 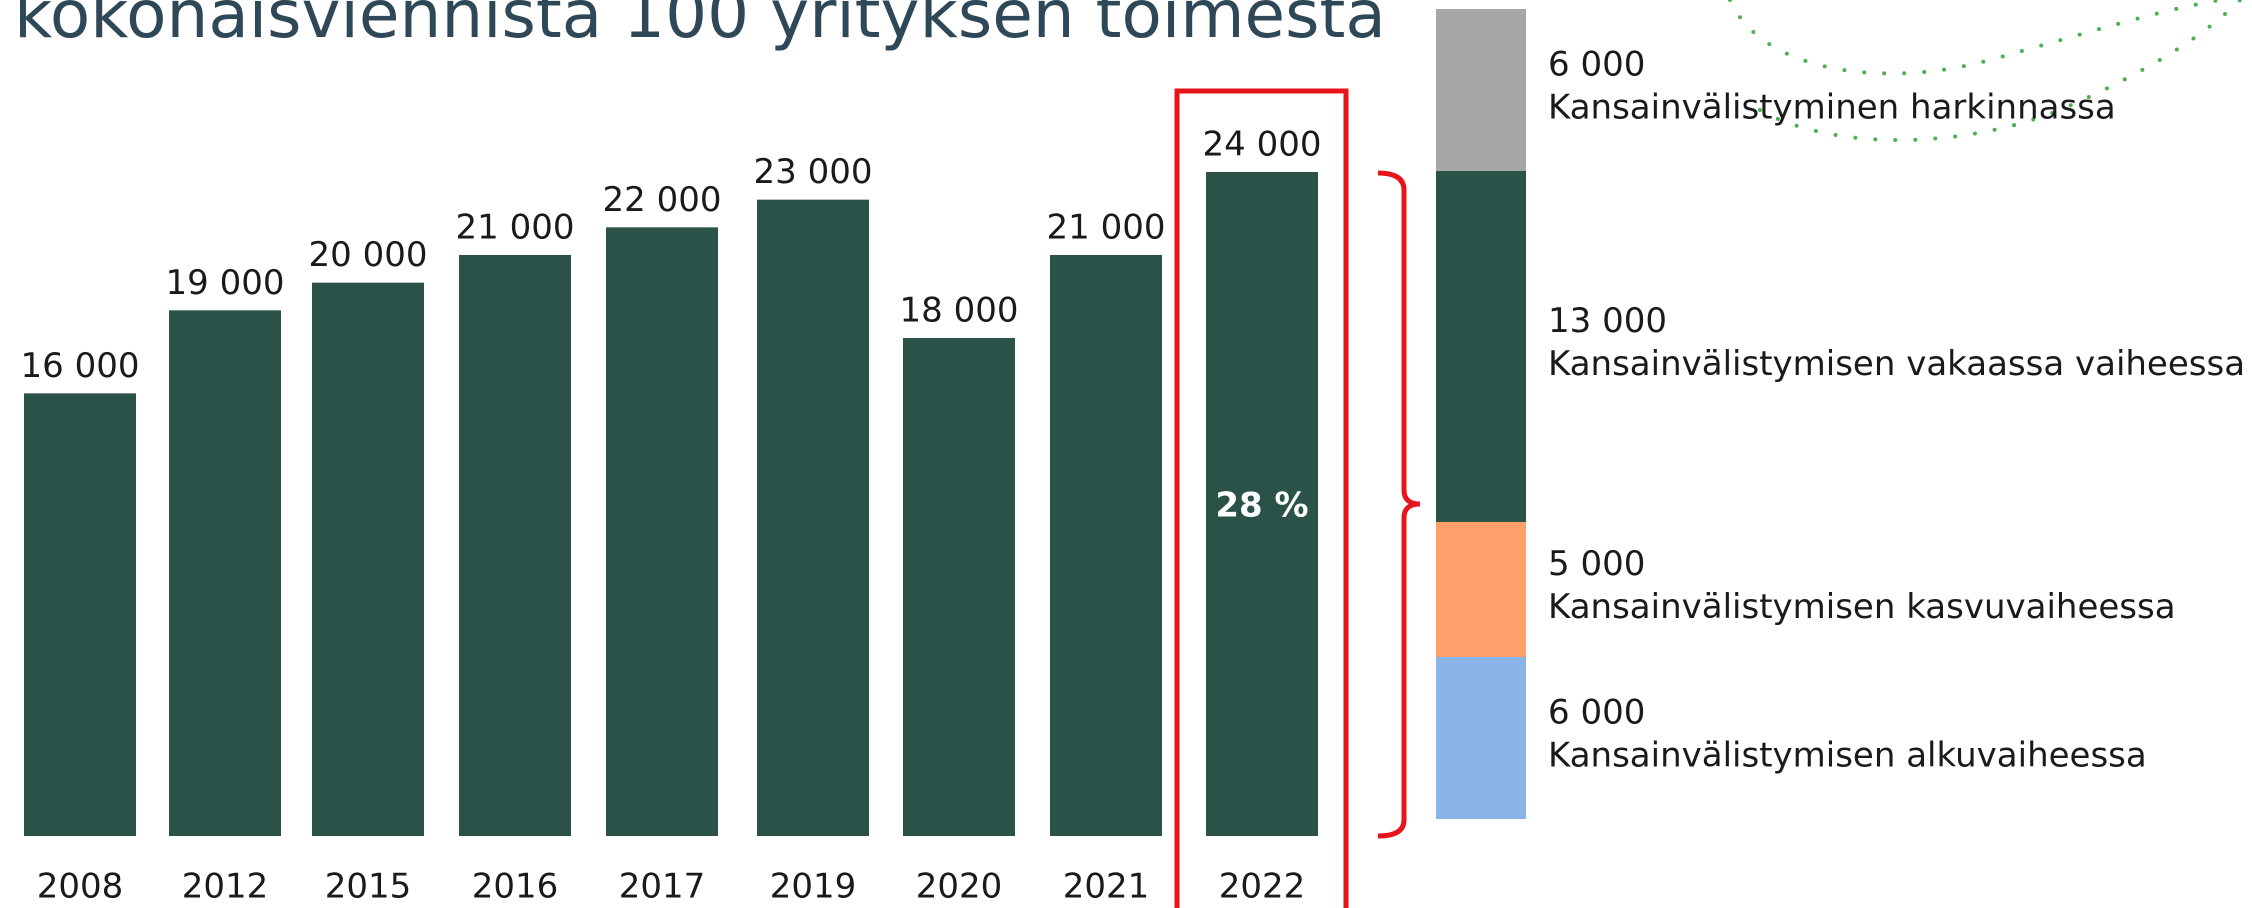 I want to click on x-tick-label: 2020, so click(x=959, y=887).